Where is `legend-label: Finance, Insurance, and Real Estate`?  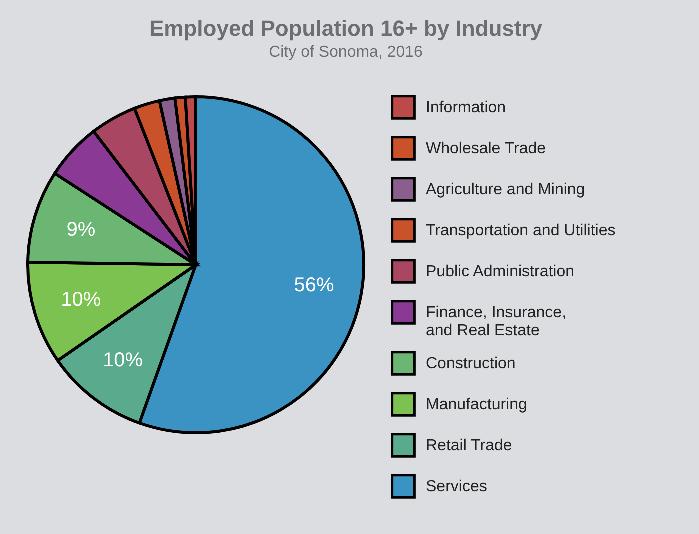
legend-label: Finance, Insurance, and Real Estate is located at coordinates (496, 322).